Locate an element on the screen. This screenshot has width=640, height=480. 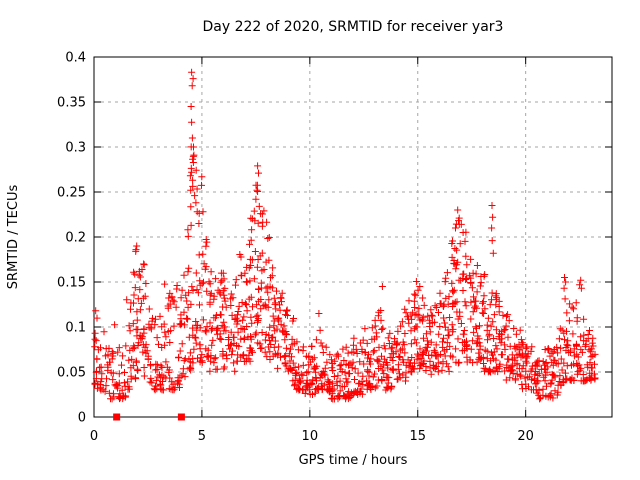
y-axis-label: SRMTID / TECUs is located at coordinates (13, 237).